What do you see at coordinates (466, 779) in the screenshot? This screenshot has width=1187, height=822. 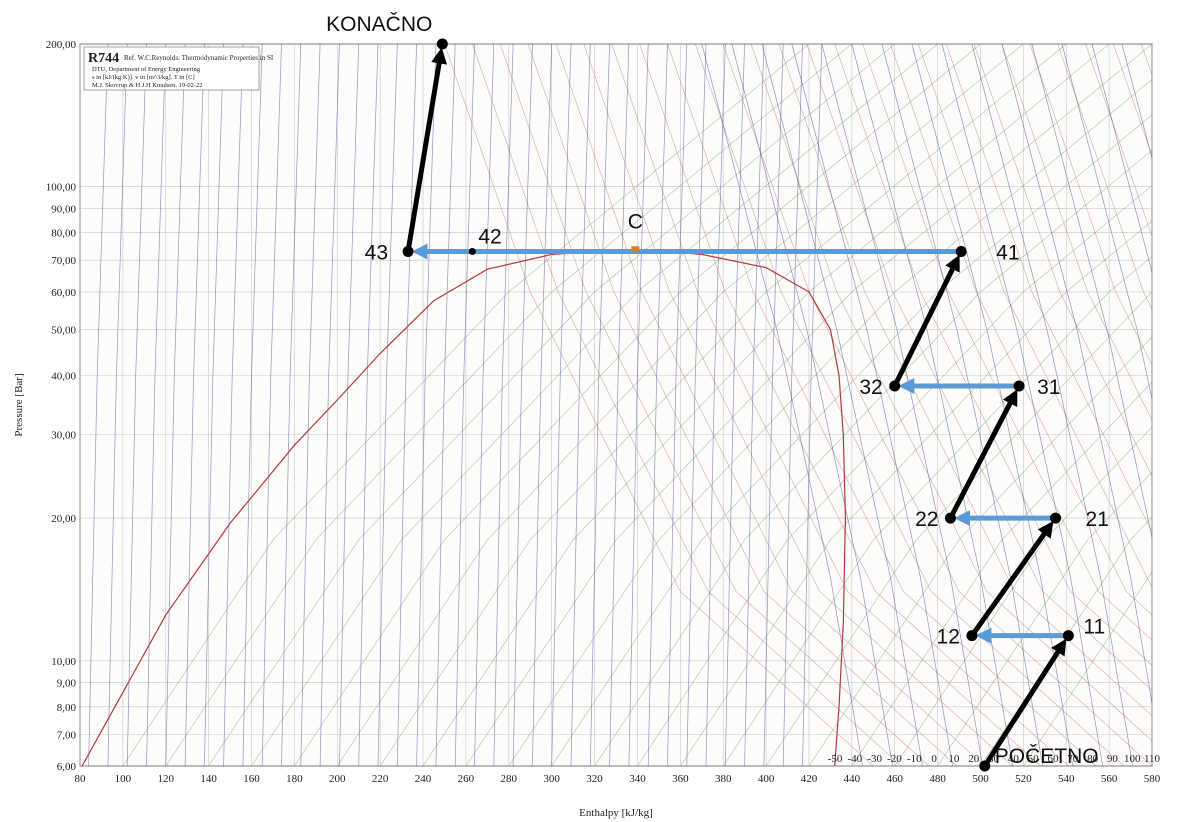 I see `x-tick-label: 260` at bounding box center [466, 779].